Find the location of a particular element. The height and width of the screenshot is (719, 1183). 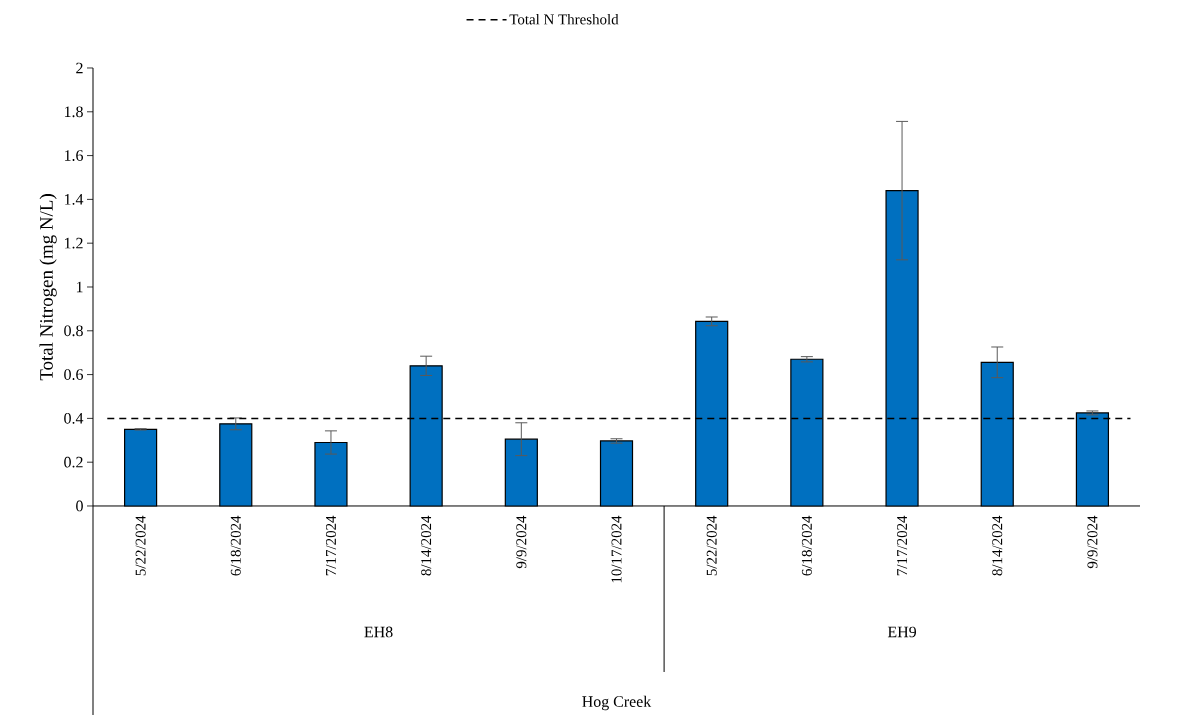

legend-label: Total N Threshold is located at coordinates (564, 19).